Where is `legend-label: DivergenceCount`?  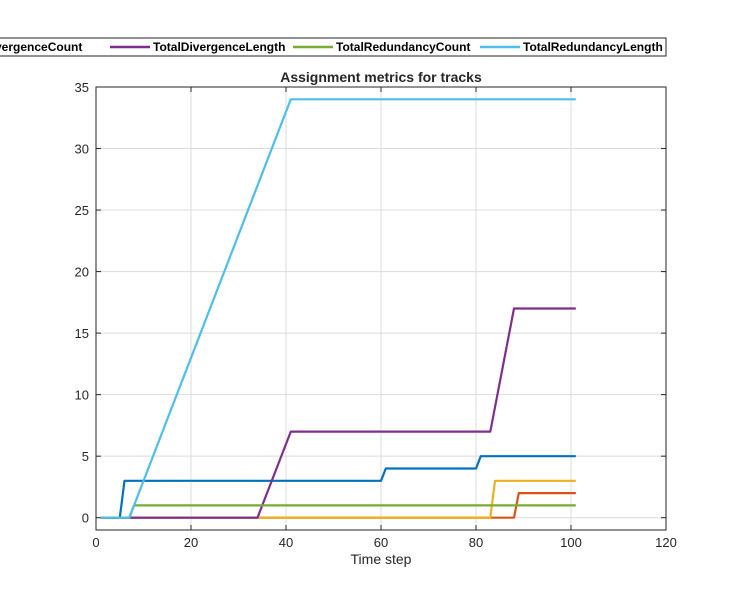
legend-label: DivergenceCount is located at coordinates (41, 47).